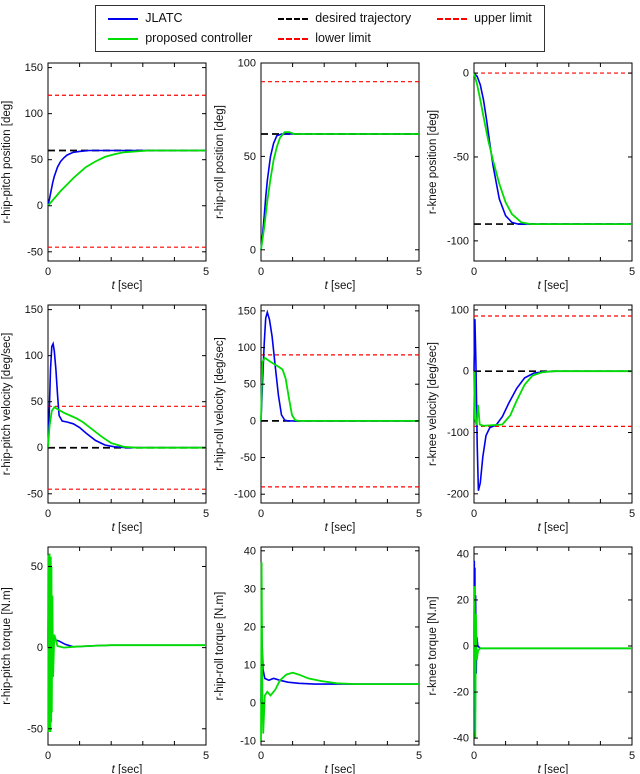  What do you see at coordinates (293, 38) in the screenshot?
I see `lower-limit-line-swatch` at bounding box center [293, 38].